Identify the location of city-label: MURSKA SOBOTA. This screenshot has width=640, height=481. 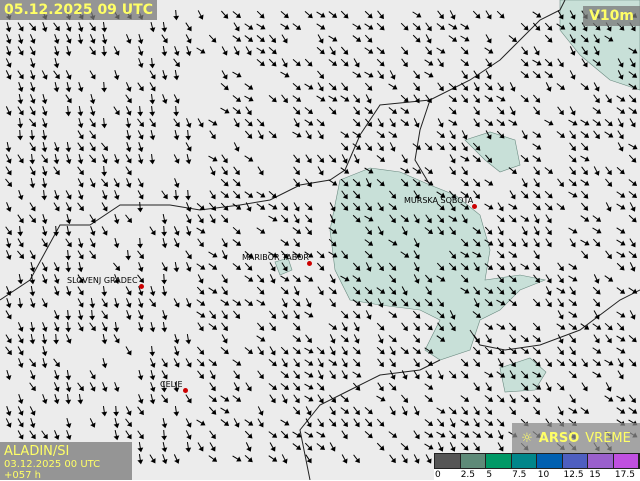
(439, 200).